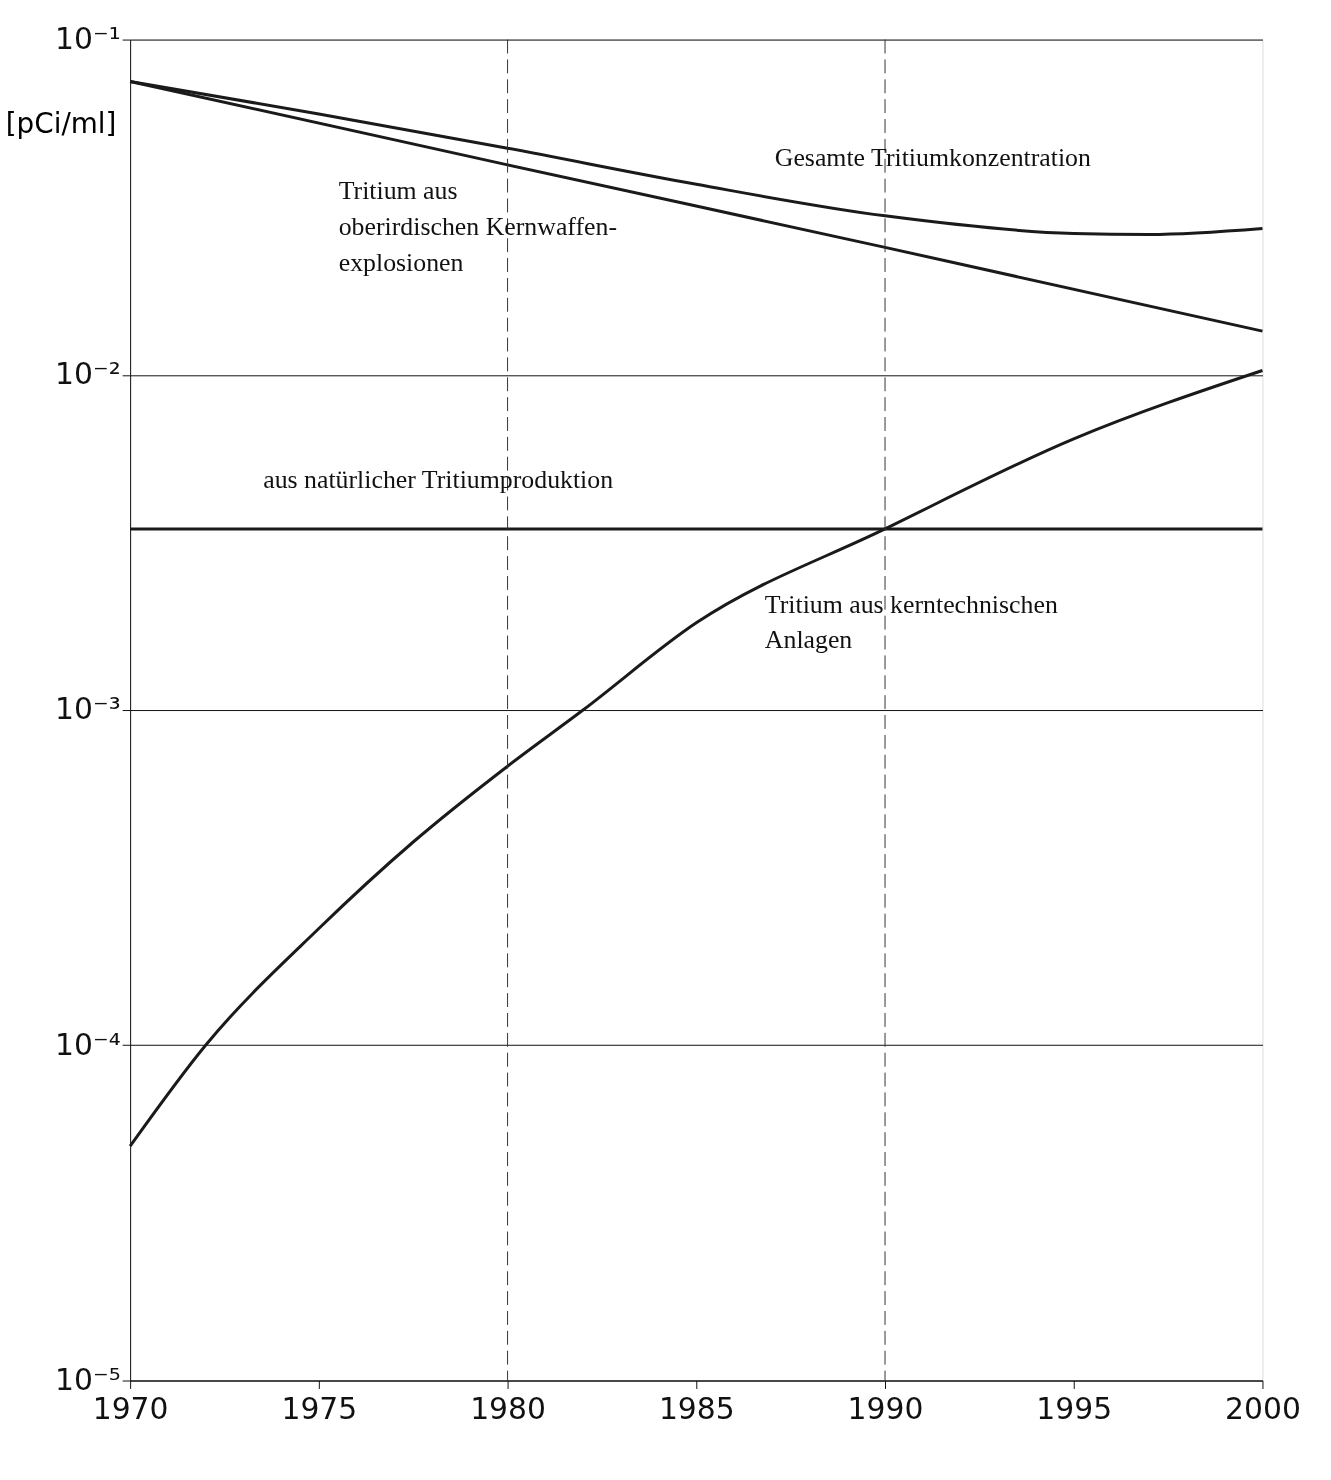  I want to click on x-tick-label: 1995, so click(1074, 1408).